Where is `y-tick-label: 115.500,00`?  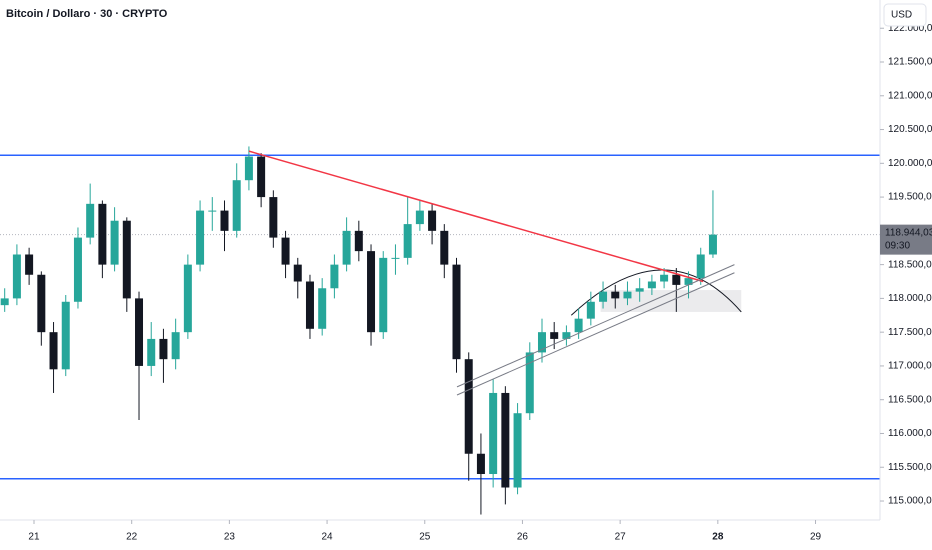 y-tick-label: 115.500,00 is located at coordinates (910, 467).